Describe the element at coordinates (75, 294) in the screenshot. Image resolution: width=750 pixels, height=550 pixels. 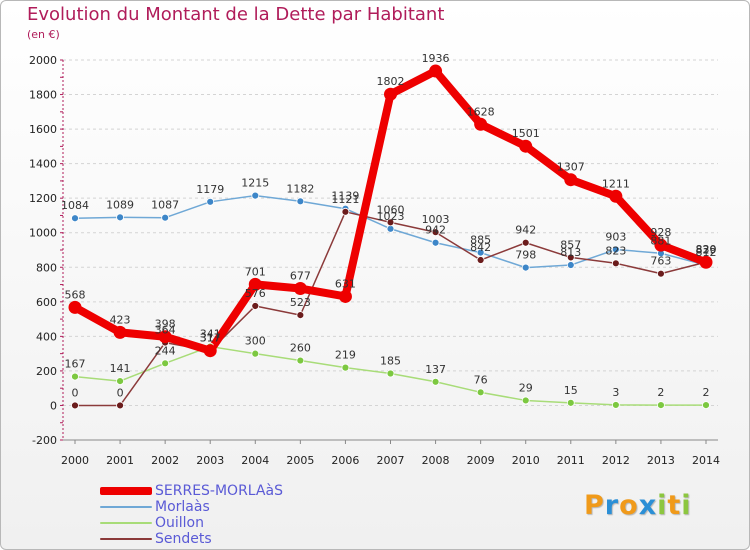
I see `data-label: 568` at that location.